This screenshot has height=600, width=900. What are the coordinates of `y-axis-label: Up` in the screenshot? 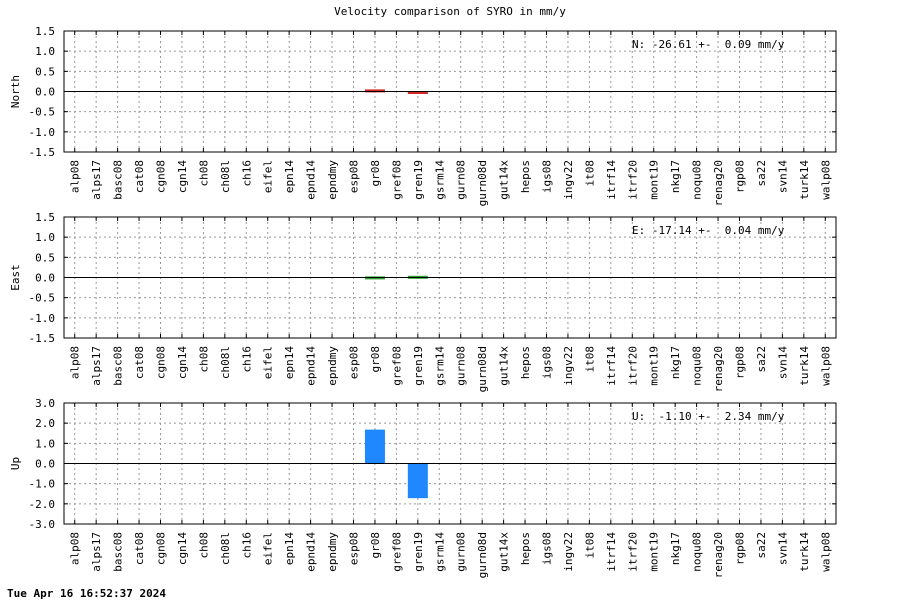 It's located at (15, 463).